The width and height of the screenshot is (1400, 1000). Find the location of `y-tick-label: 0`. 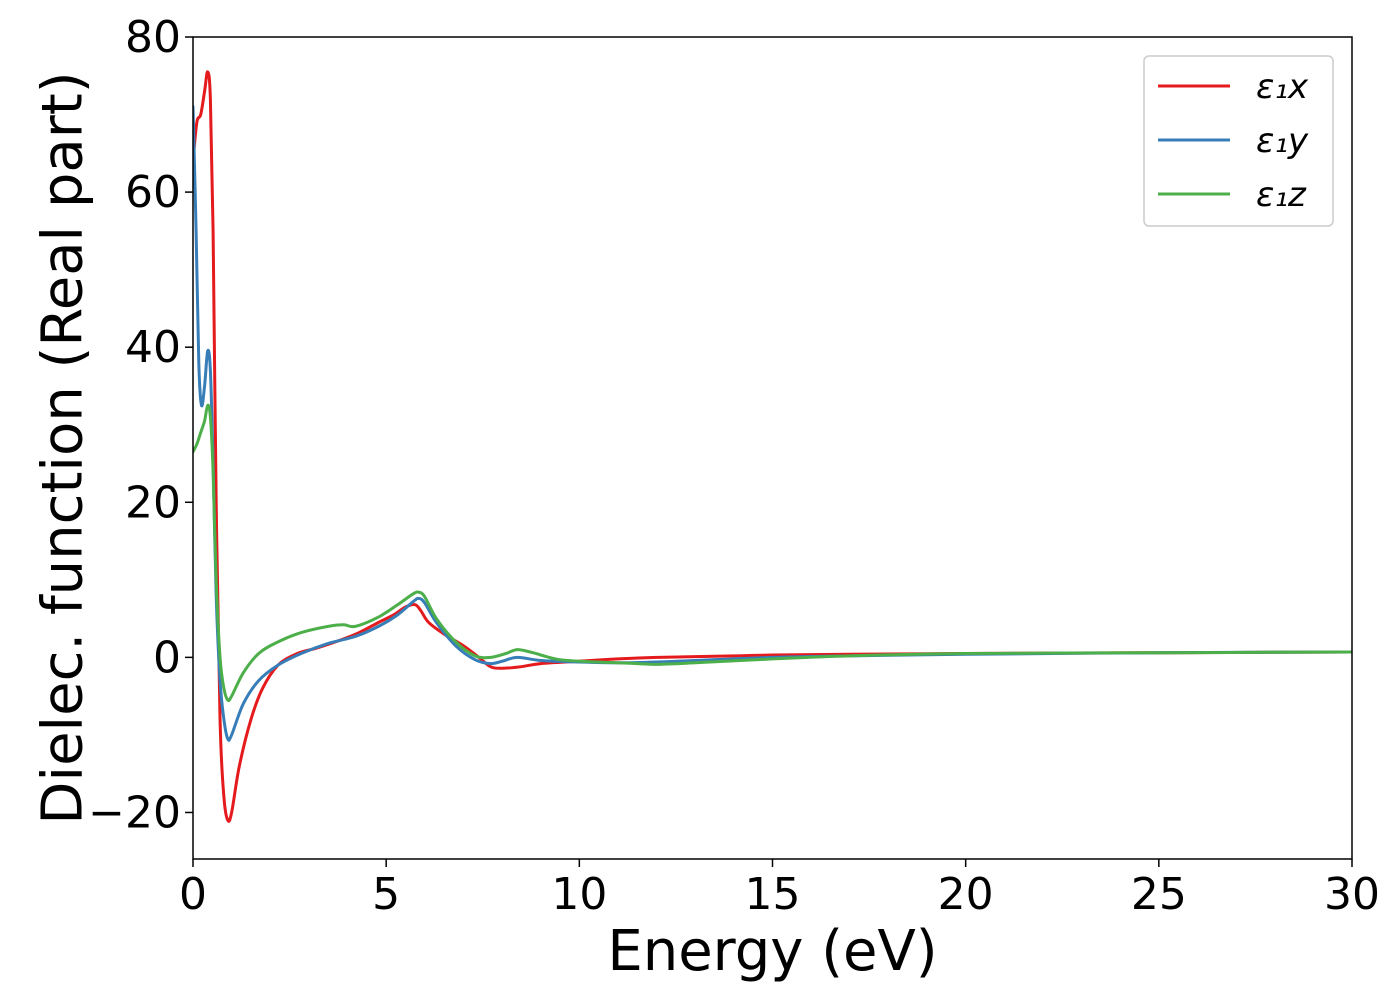

y-tick-label: 0 is located at coordinates (167, 657).